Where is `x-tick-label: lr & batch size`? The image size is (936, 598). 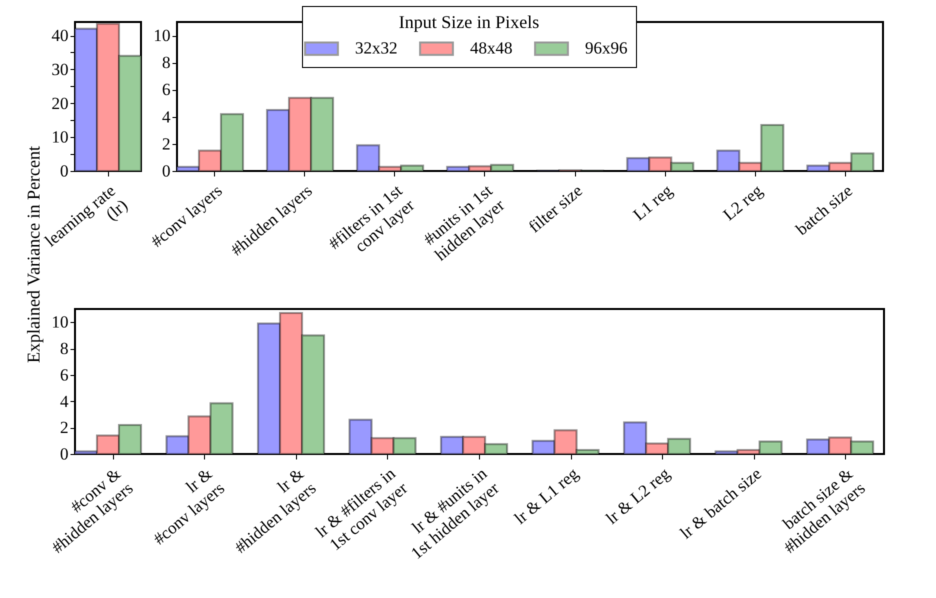 x-tick-label: lr & batch size is located at coordinates (720, 503).